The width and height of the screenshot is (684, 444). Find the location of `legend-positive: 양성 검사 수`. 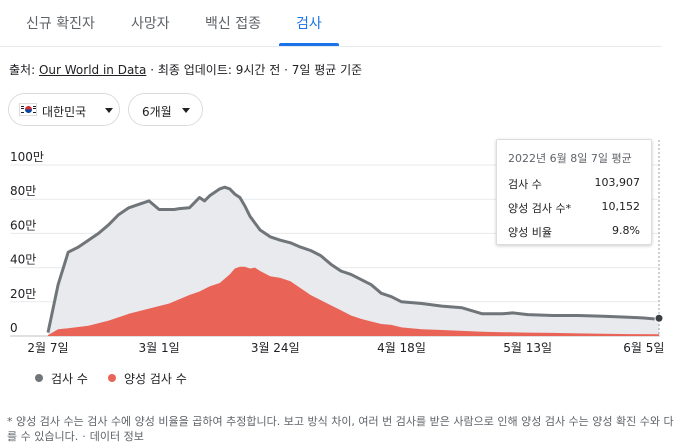

legend-positive: 양성 검사 수 is located at coordinates (147, 378).